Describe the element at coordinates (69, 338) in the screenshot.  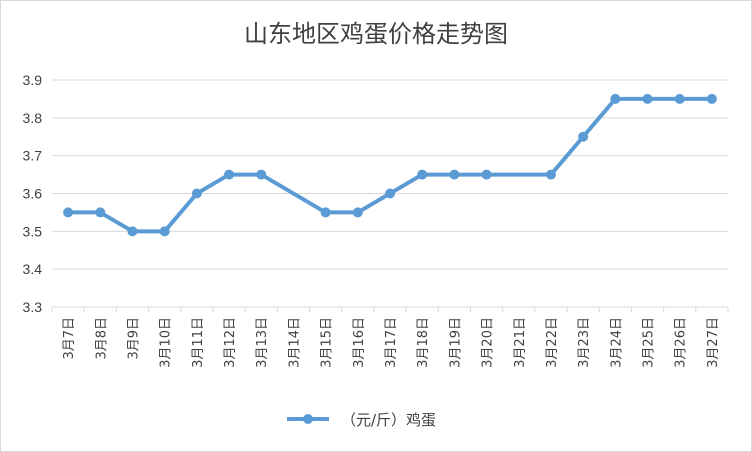
I see `x-tick-label: 3月7日` at that location.